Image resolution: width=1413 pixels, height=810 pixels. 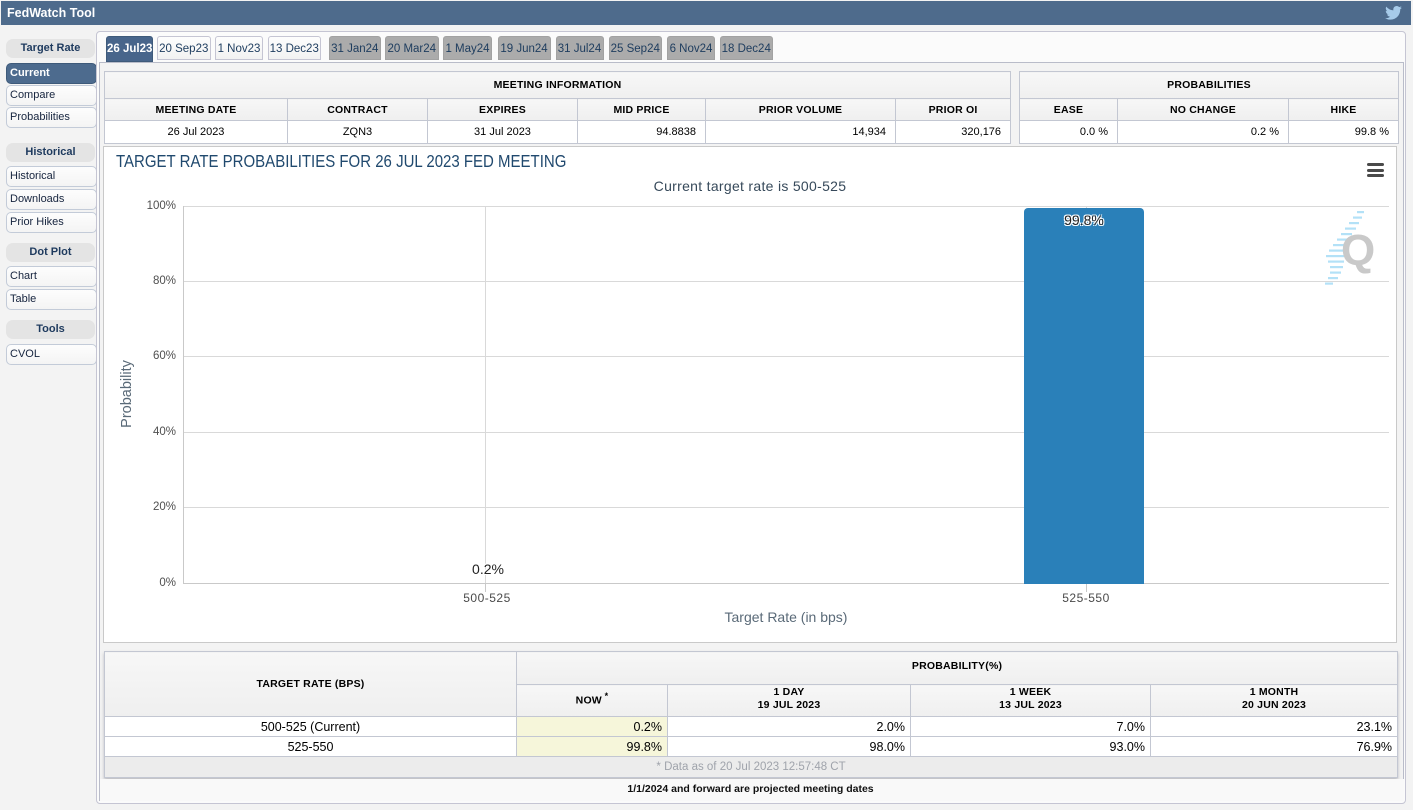 I want to click on svg-text: Q, so click(x=1358, y=250).